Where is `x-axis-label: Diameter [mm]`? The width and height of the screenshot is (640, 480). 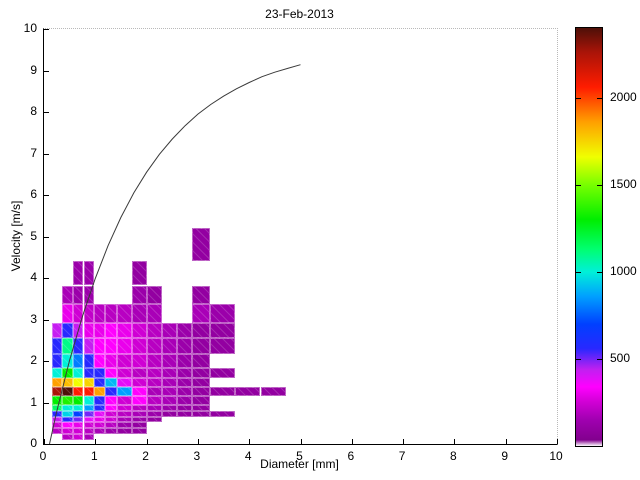
x-axis-label: Diameter [mm] is located at coordinates (299, 464).